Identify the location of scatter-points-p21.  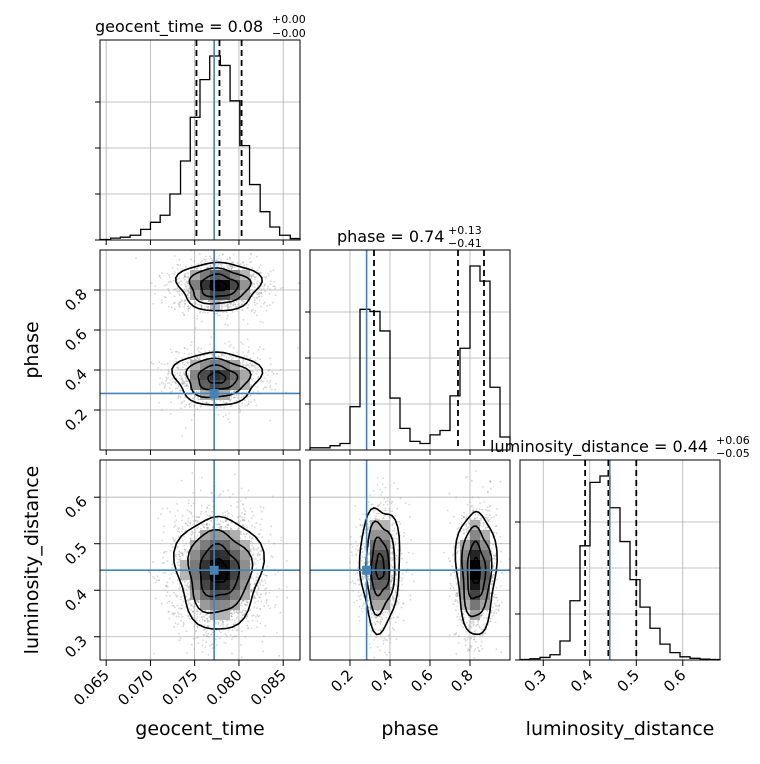
(217, 336).